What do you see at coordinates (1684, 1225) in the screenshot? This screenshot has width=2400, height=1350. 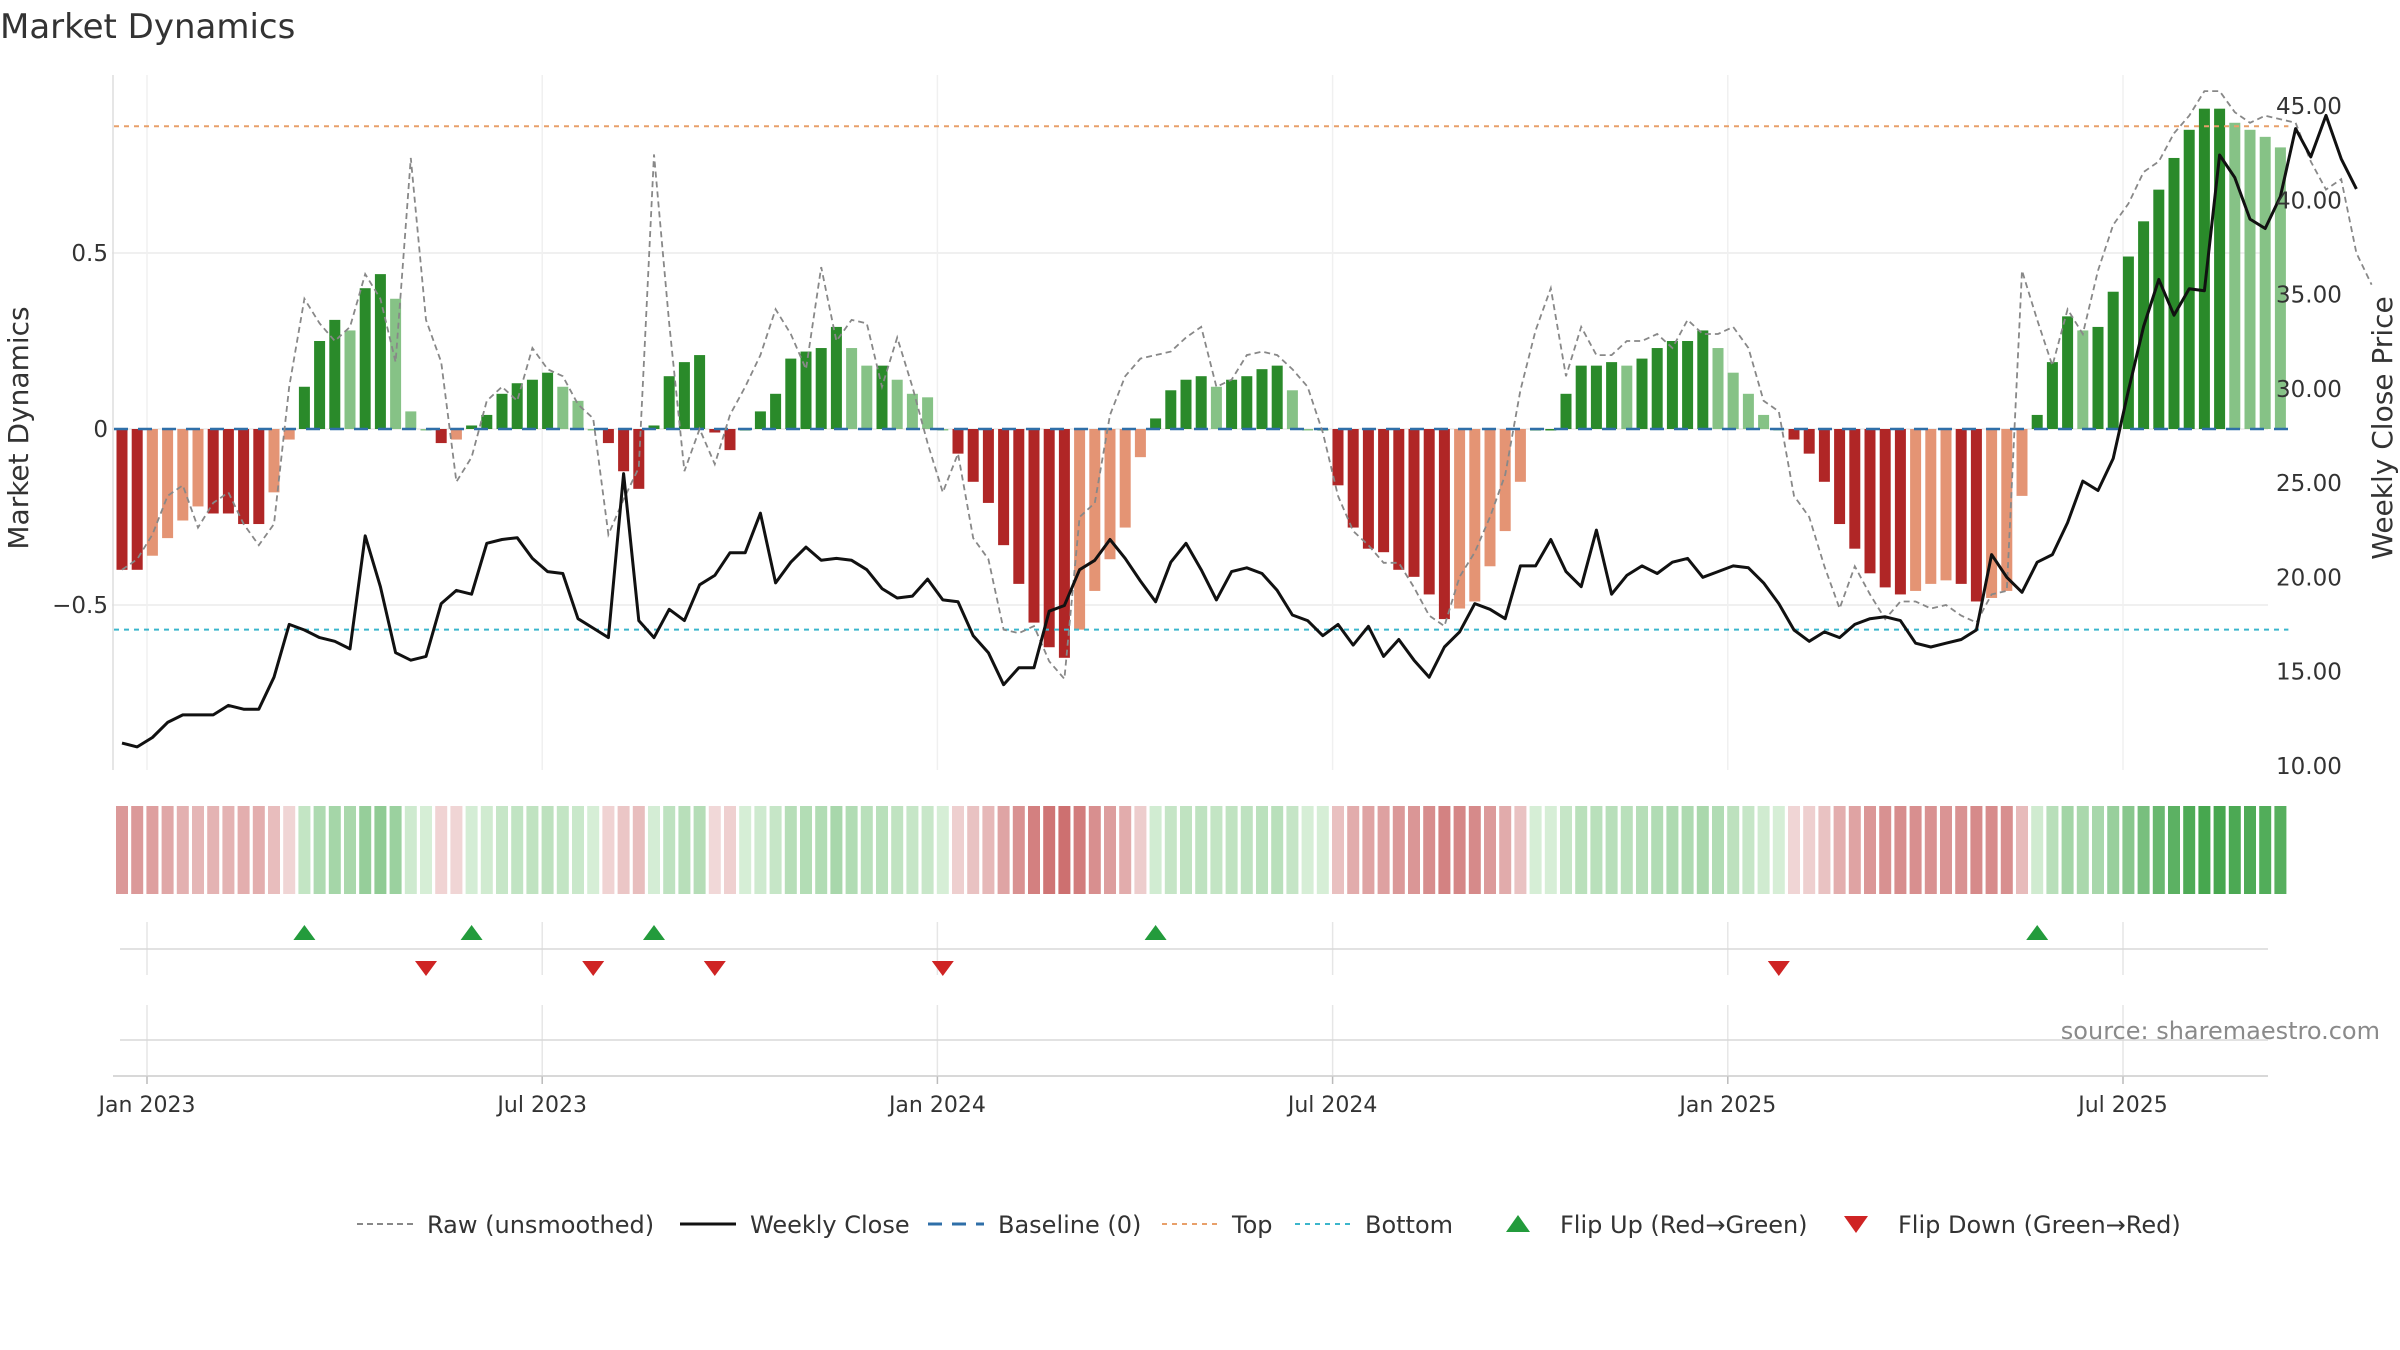 I see `legend-label: Flip Up (Red→Green)` at bounding box center [1684, 1225].